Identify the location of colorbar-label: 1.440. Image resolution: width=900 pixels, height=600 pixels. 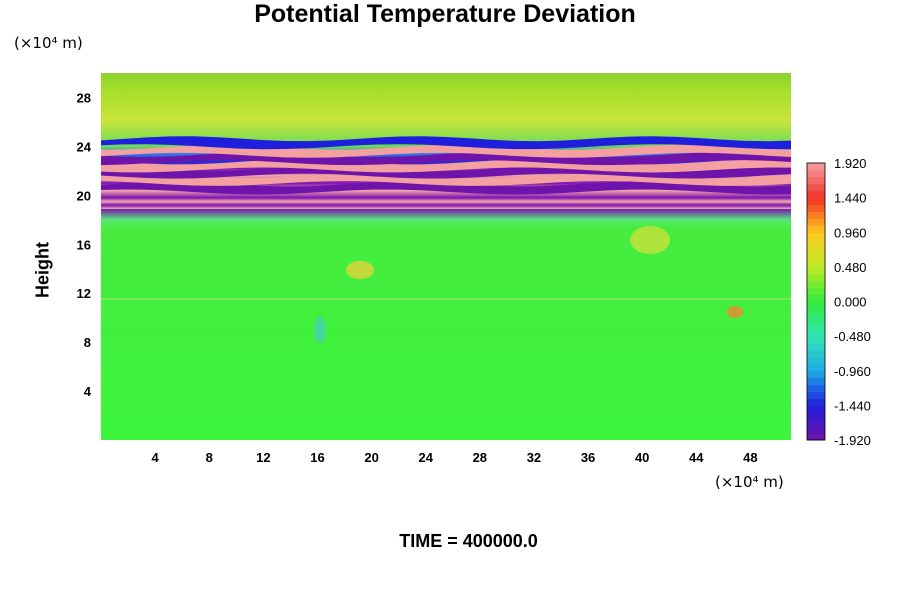
(850, 198).